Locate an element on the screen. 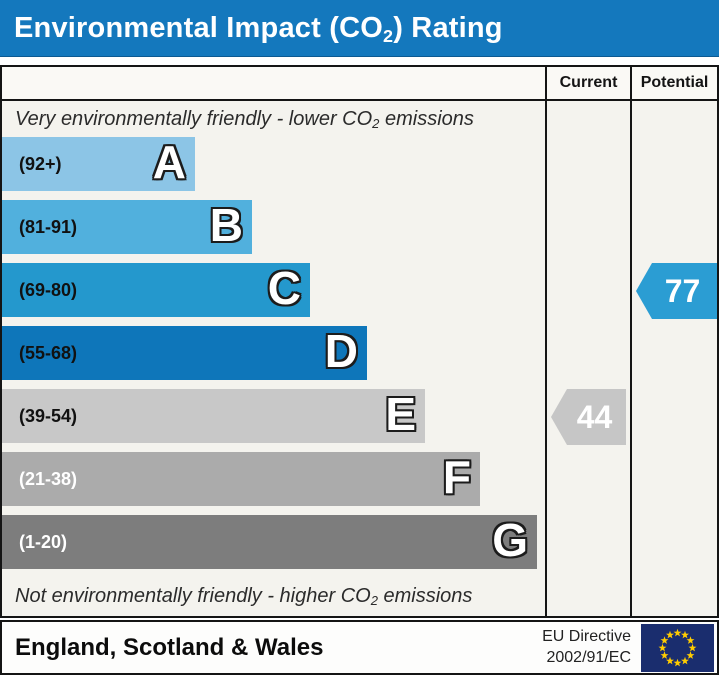 This screenshot has width=719, height=675. current-rating-marker-value: 44 is located at coordinates (594, 416).